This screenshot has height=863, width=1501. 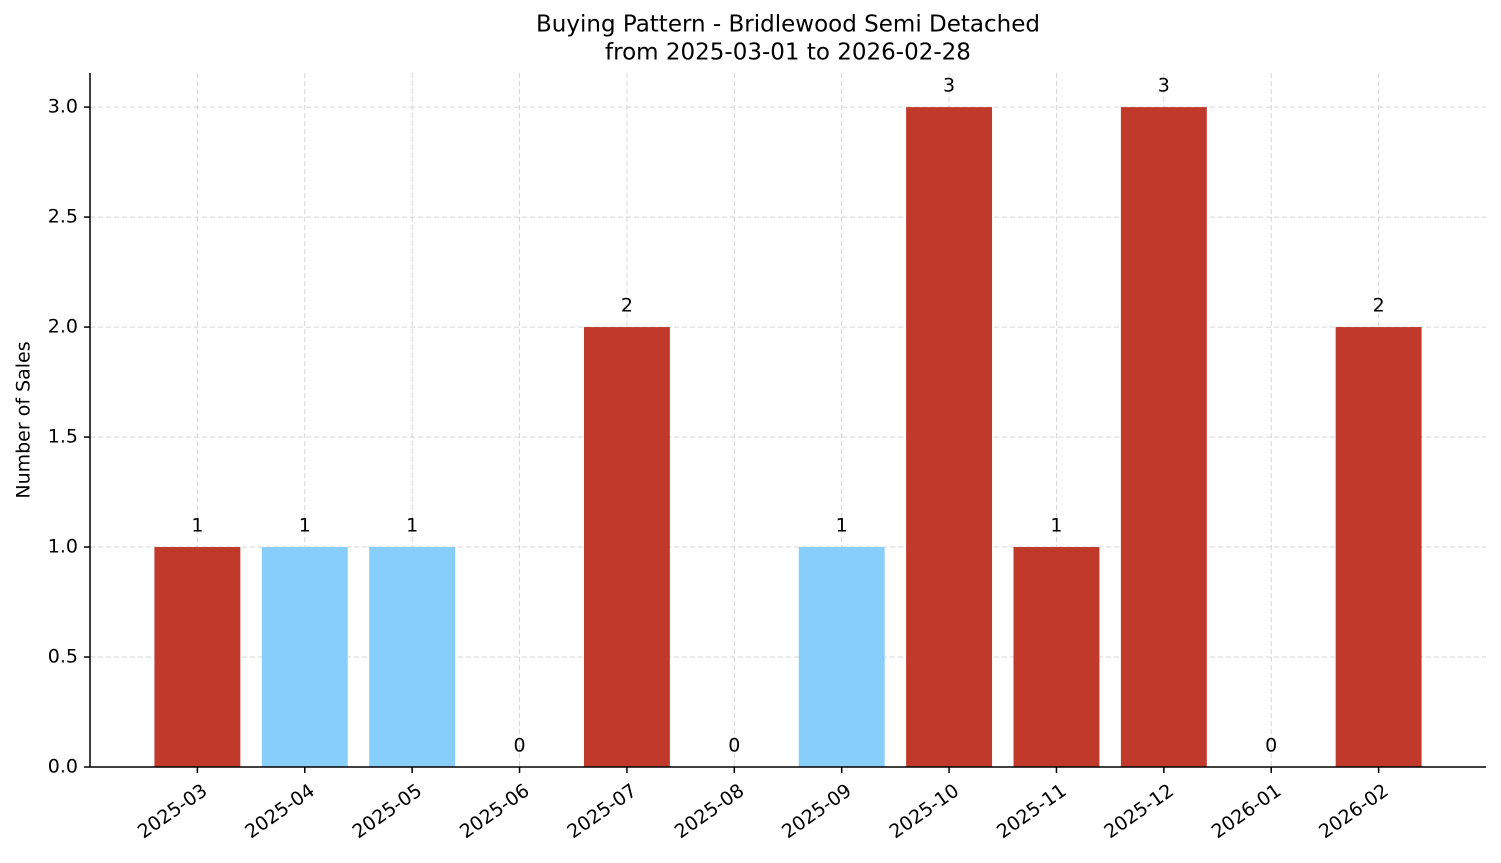 I want to click on x-tick-label: 2025-06, so click(x=495, y=812).